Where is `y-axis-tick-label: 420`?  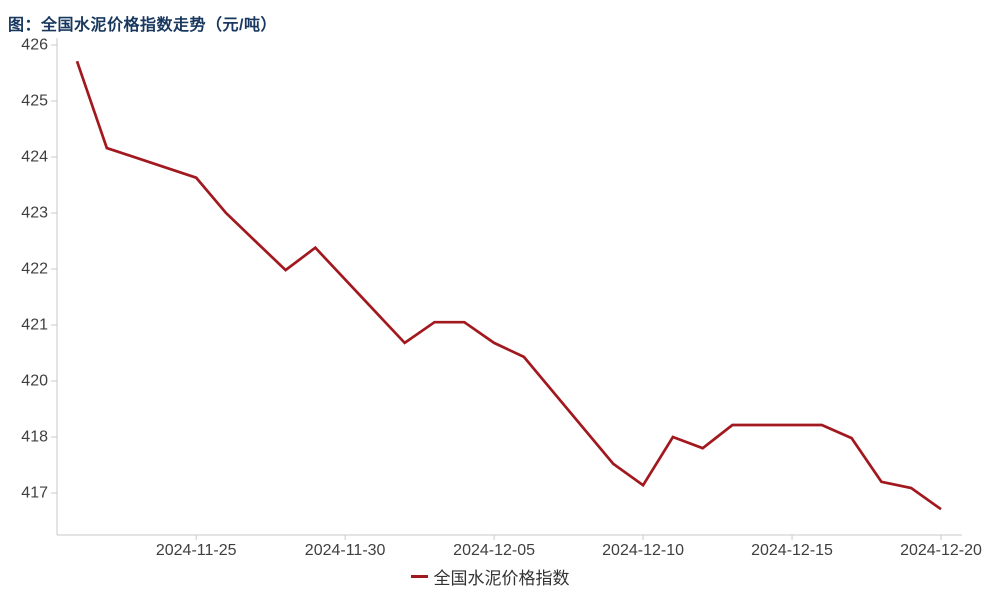
y-axis-tick-label: 420 is located at coordinates (34, 381).